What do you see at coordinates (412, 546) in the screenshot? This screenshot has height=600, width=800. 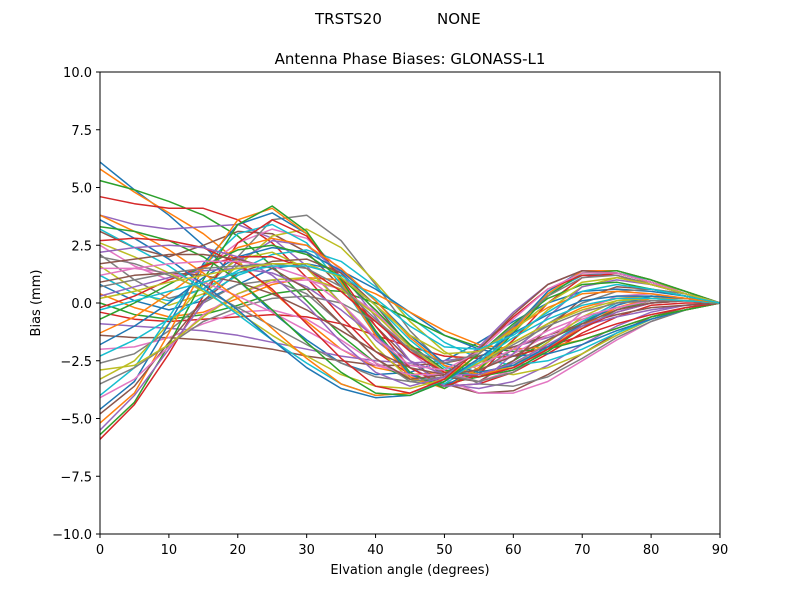 I see `x-axis: 0 10 20 30 40 50 60 70 80 90` at bounding box center [412, 546].